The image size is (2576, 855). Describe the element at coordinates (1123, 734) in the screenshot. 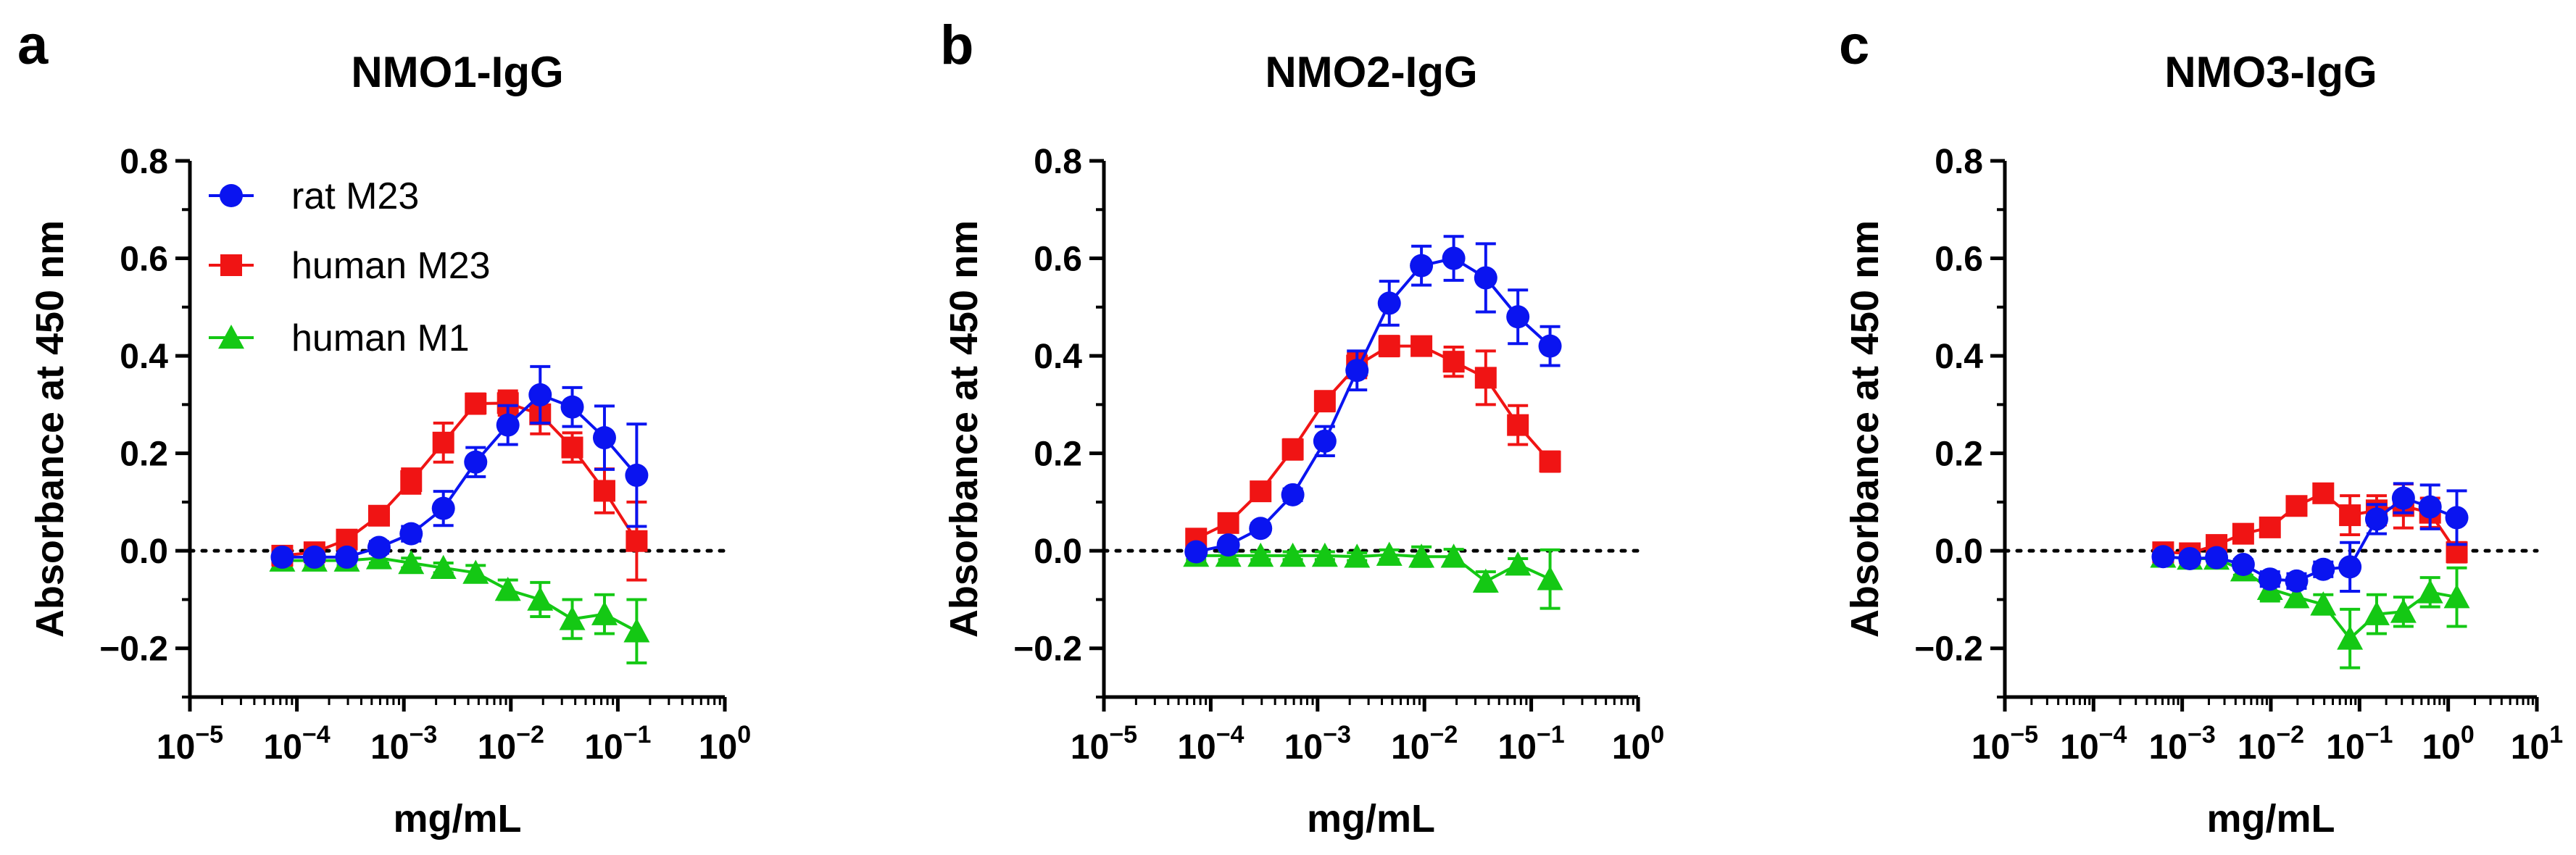

I see `x-tick-exponent: −5` at that location.